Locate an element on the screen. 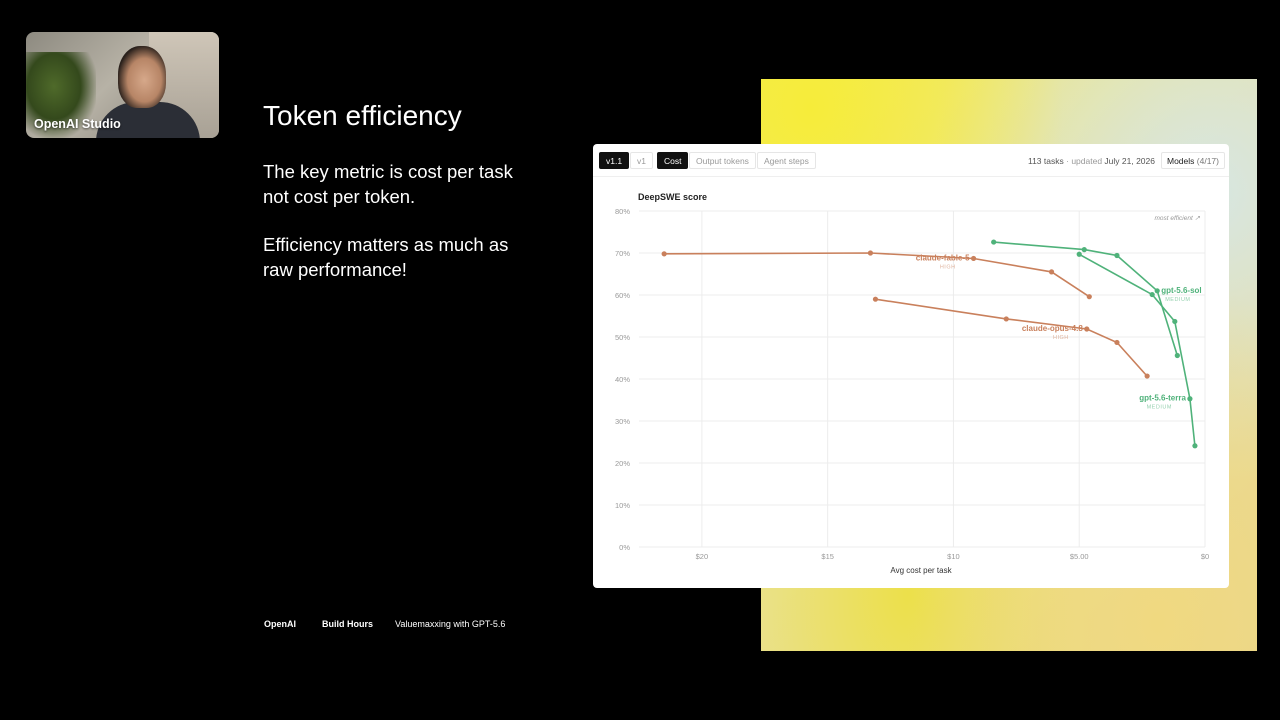 The width and height of the screenshot is (1280, 720). task-count: 113 tasks is located at coordinates (1045, 161).